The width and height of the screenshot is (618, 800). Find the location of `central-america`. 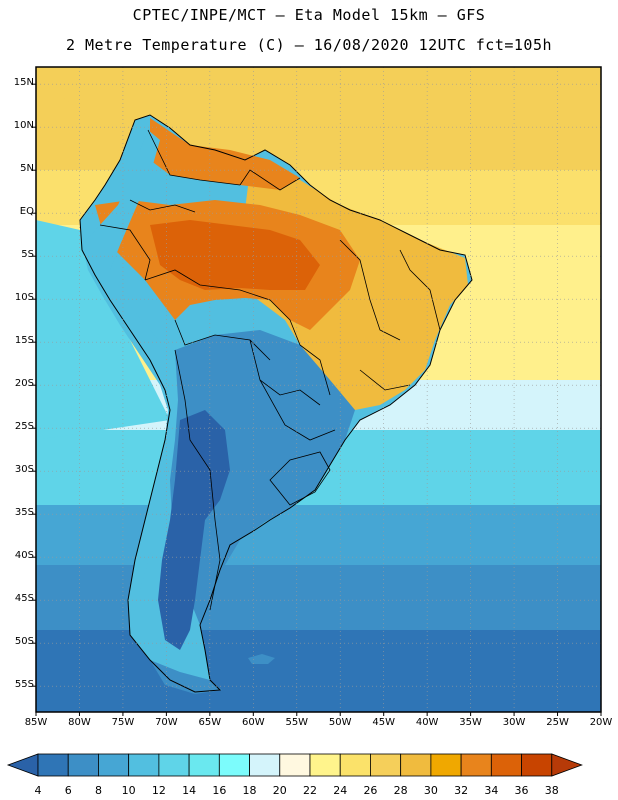

central-america is located at coordinates (83, 103).